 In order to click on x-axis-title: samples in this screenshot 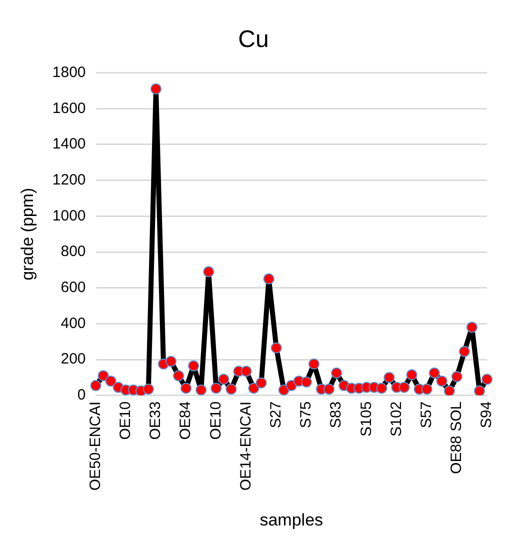, I will do `click(292, 520)`.